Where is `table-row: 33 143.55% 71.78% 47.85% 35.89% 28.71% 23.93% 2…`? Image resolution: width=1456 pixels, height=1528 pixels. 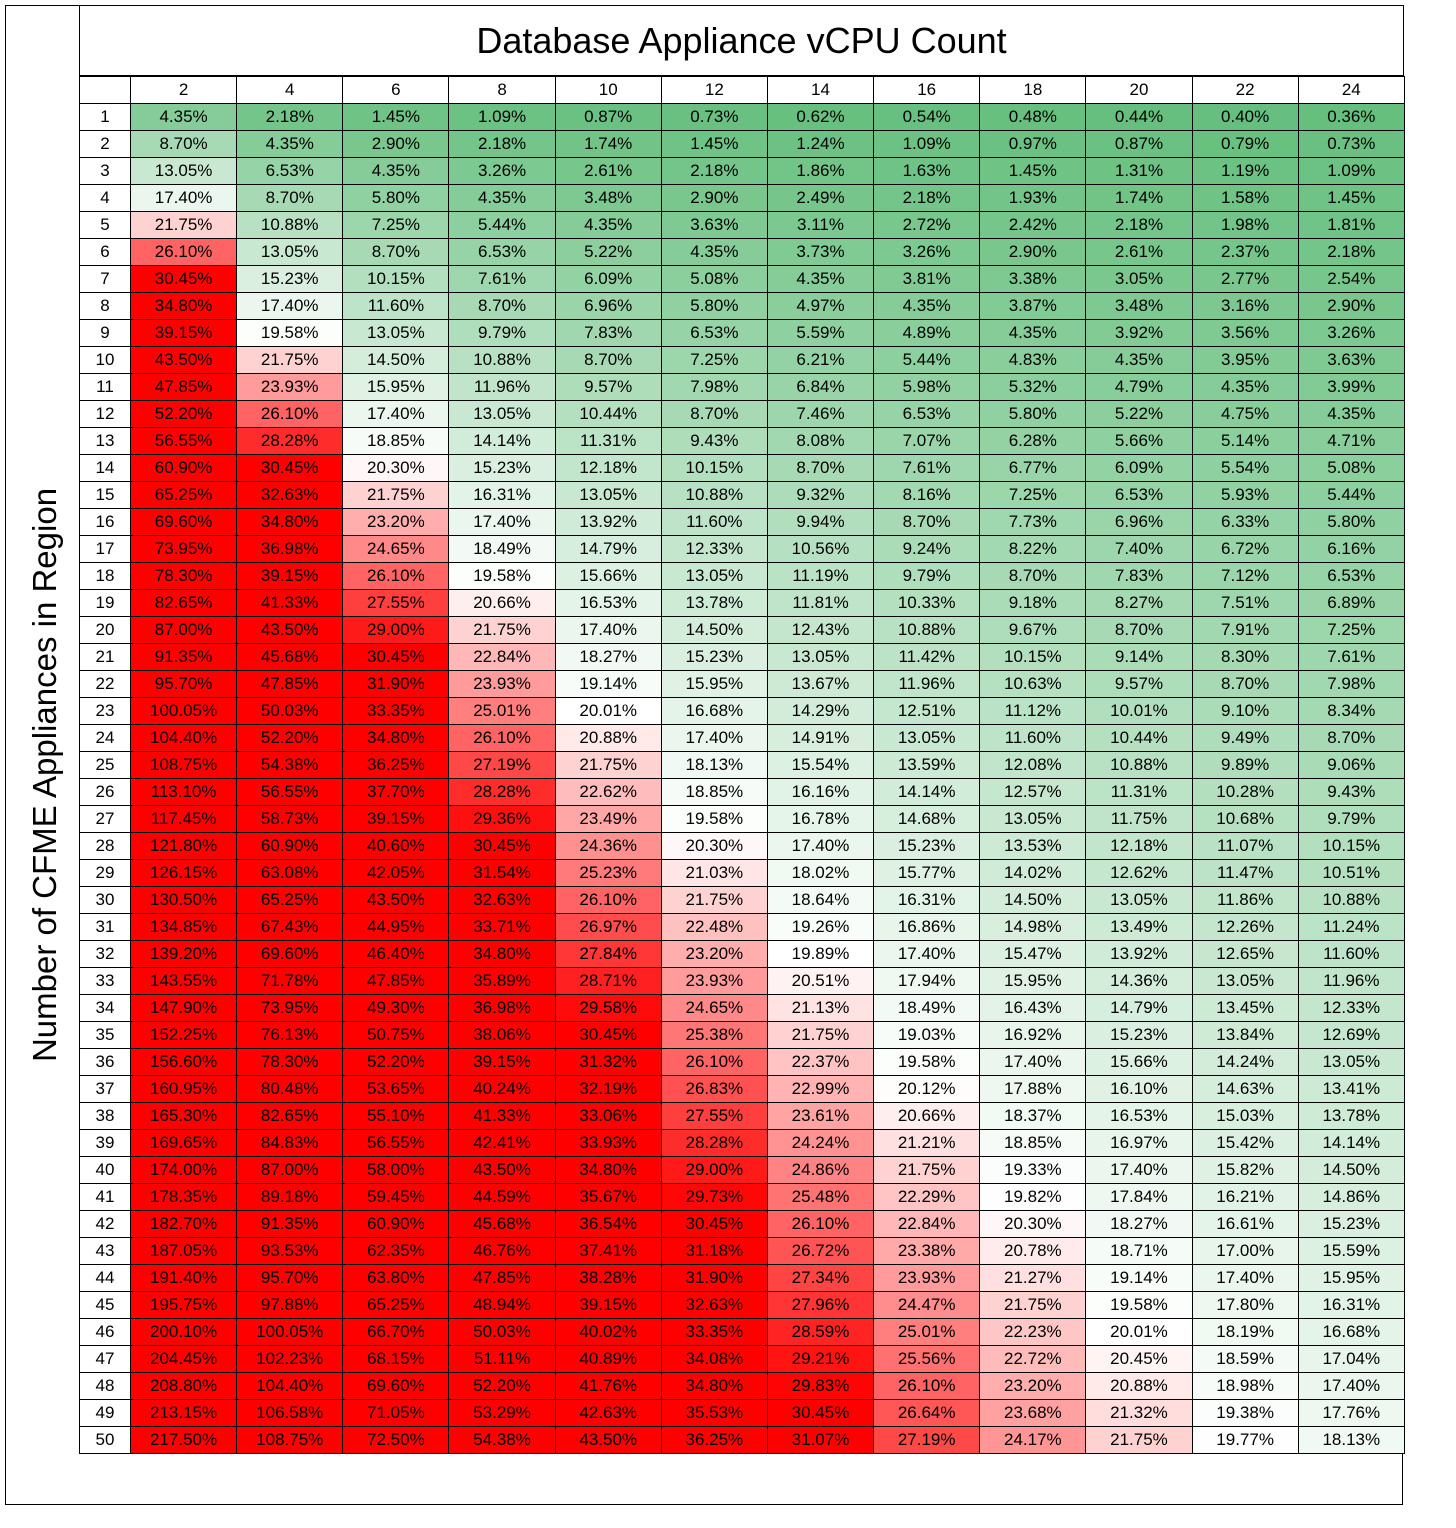
table-row: 33 143.55% 71.78% 47.85% 35.89% 28.71% 23.93% 2… is located at coordinates (742, 981).